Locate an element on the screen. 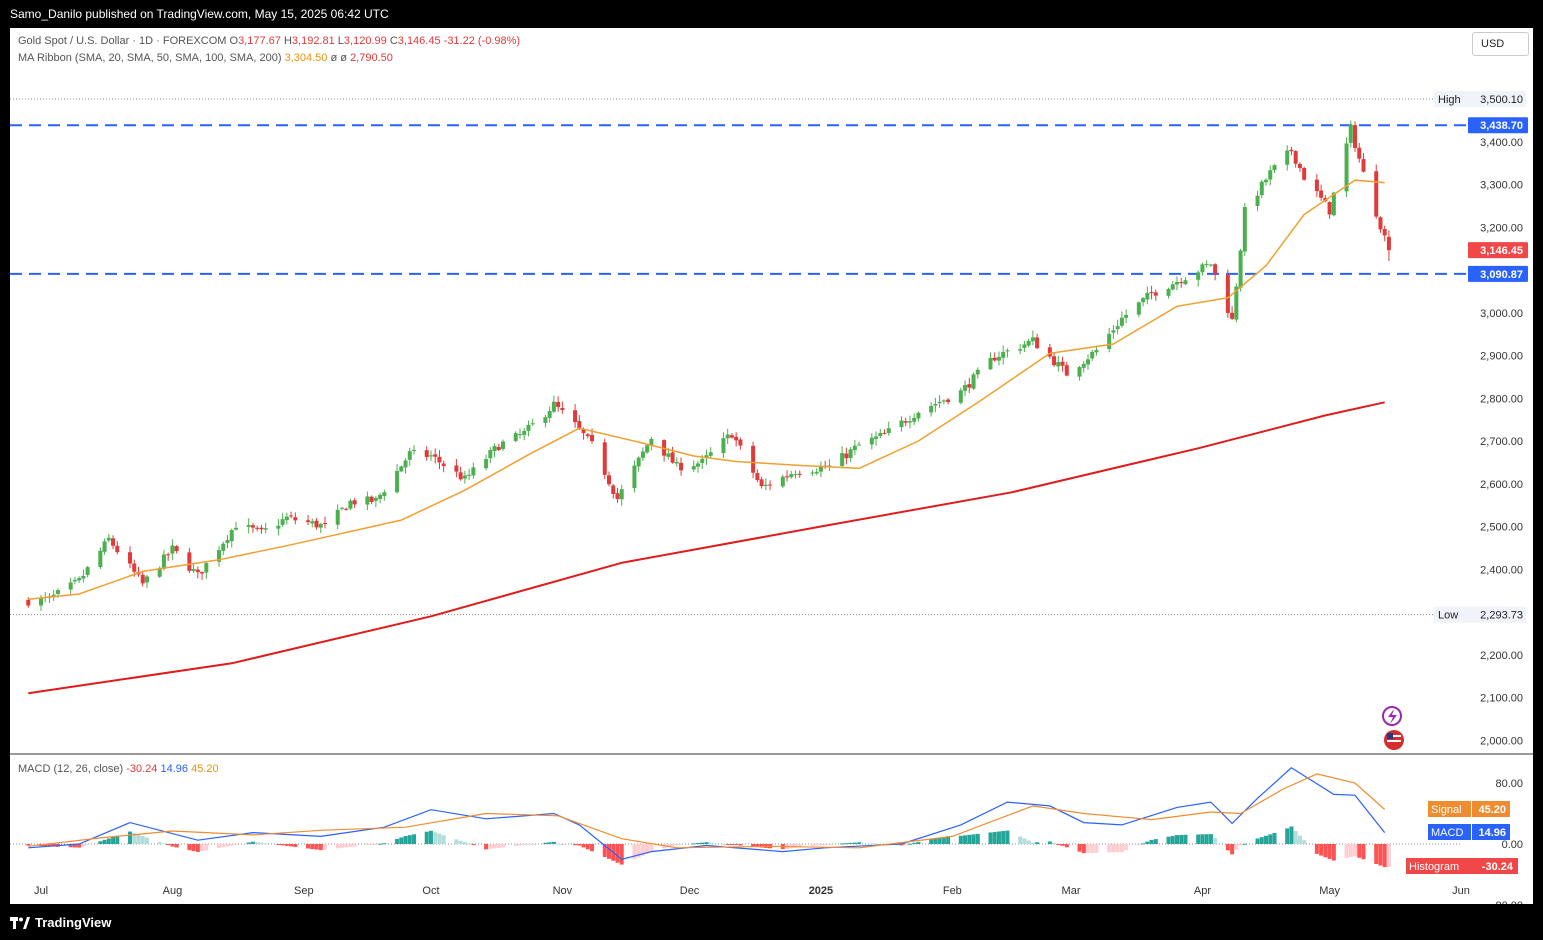 The image size is (1543, 940). price-tick-label: 2,700.00 is located at coordinates (1501, 442).